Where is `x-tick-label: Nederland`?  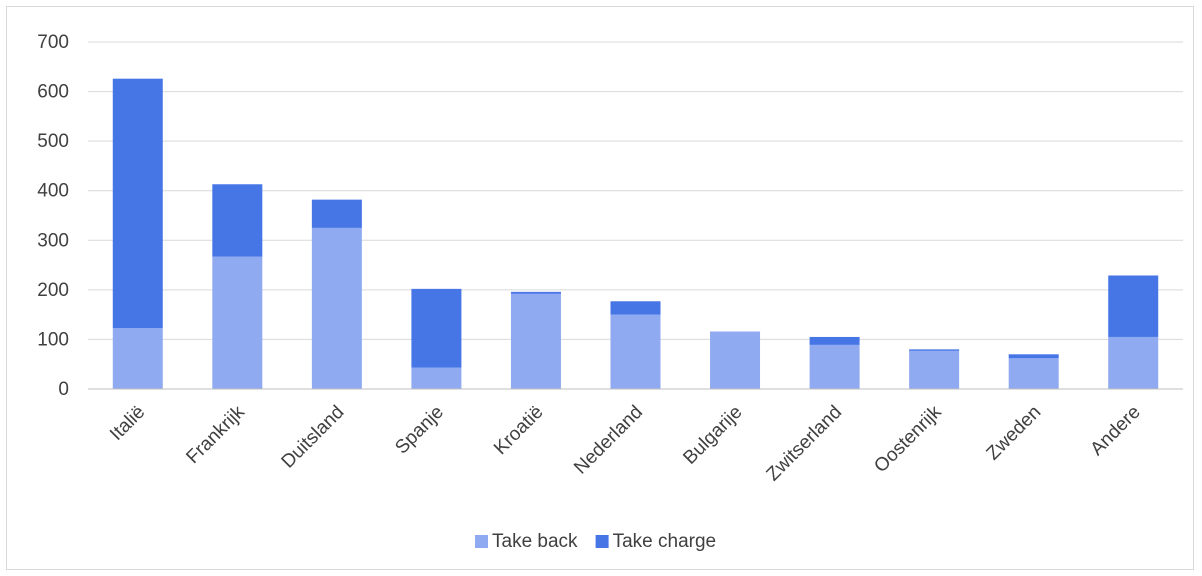 x-tick-label: Nederland is located at coordinates (608, 440).